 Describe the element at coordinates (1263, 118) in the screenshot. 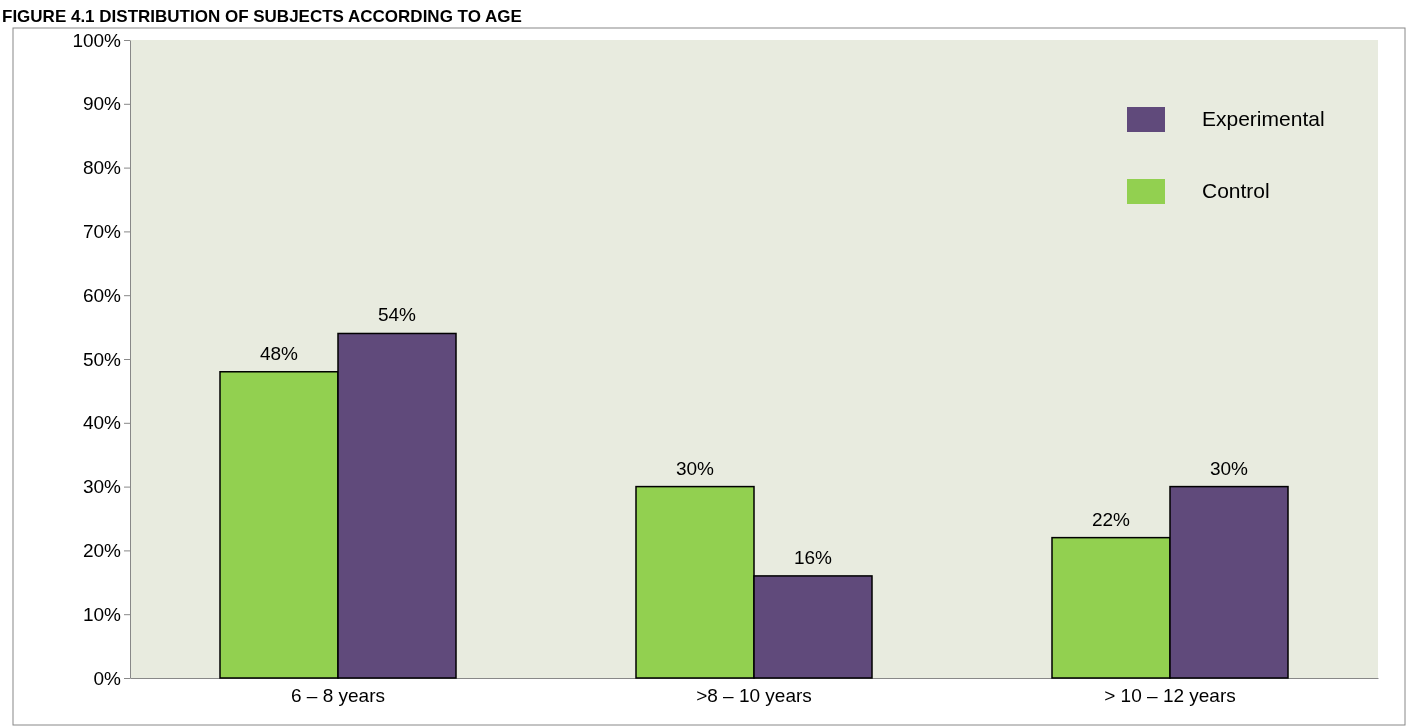

I see `legend-label: Experimental` at that location.